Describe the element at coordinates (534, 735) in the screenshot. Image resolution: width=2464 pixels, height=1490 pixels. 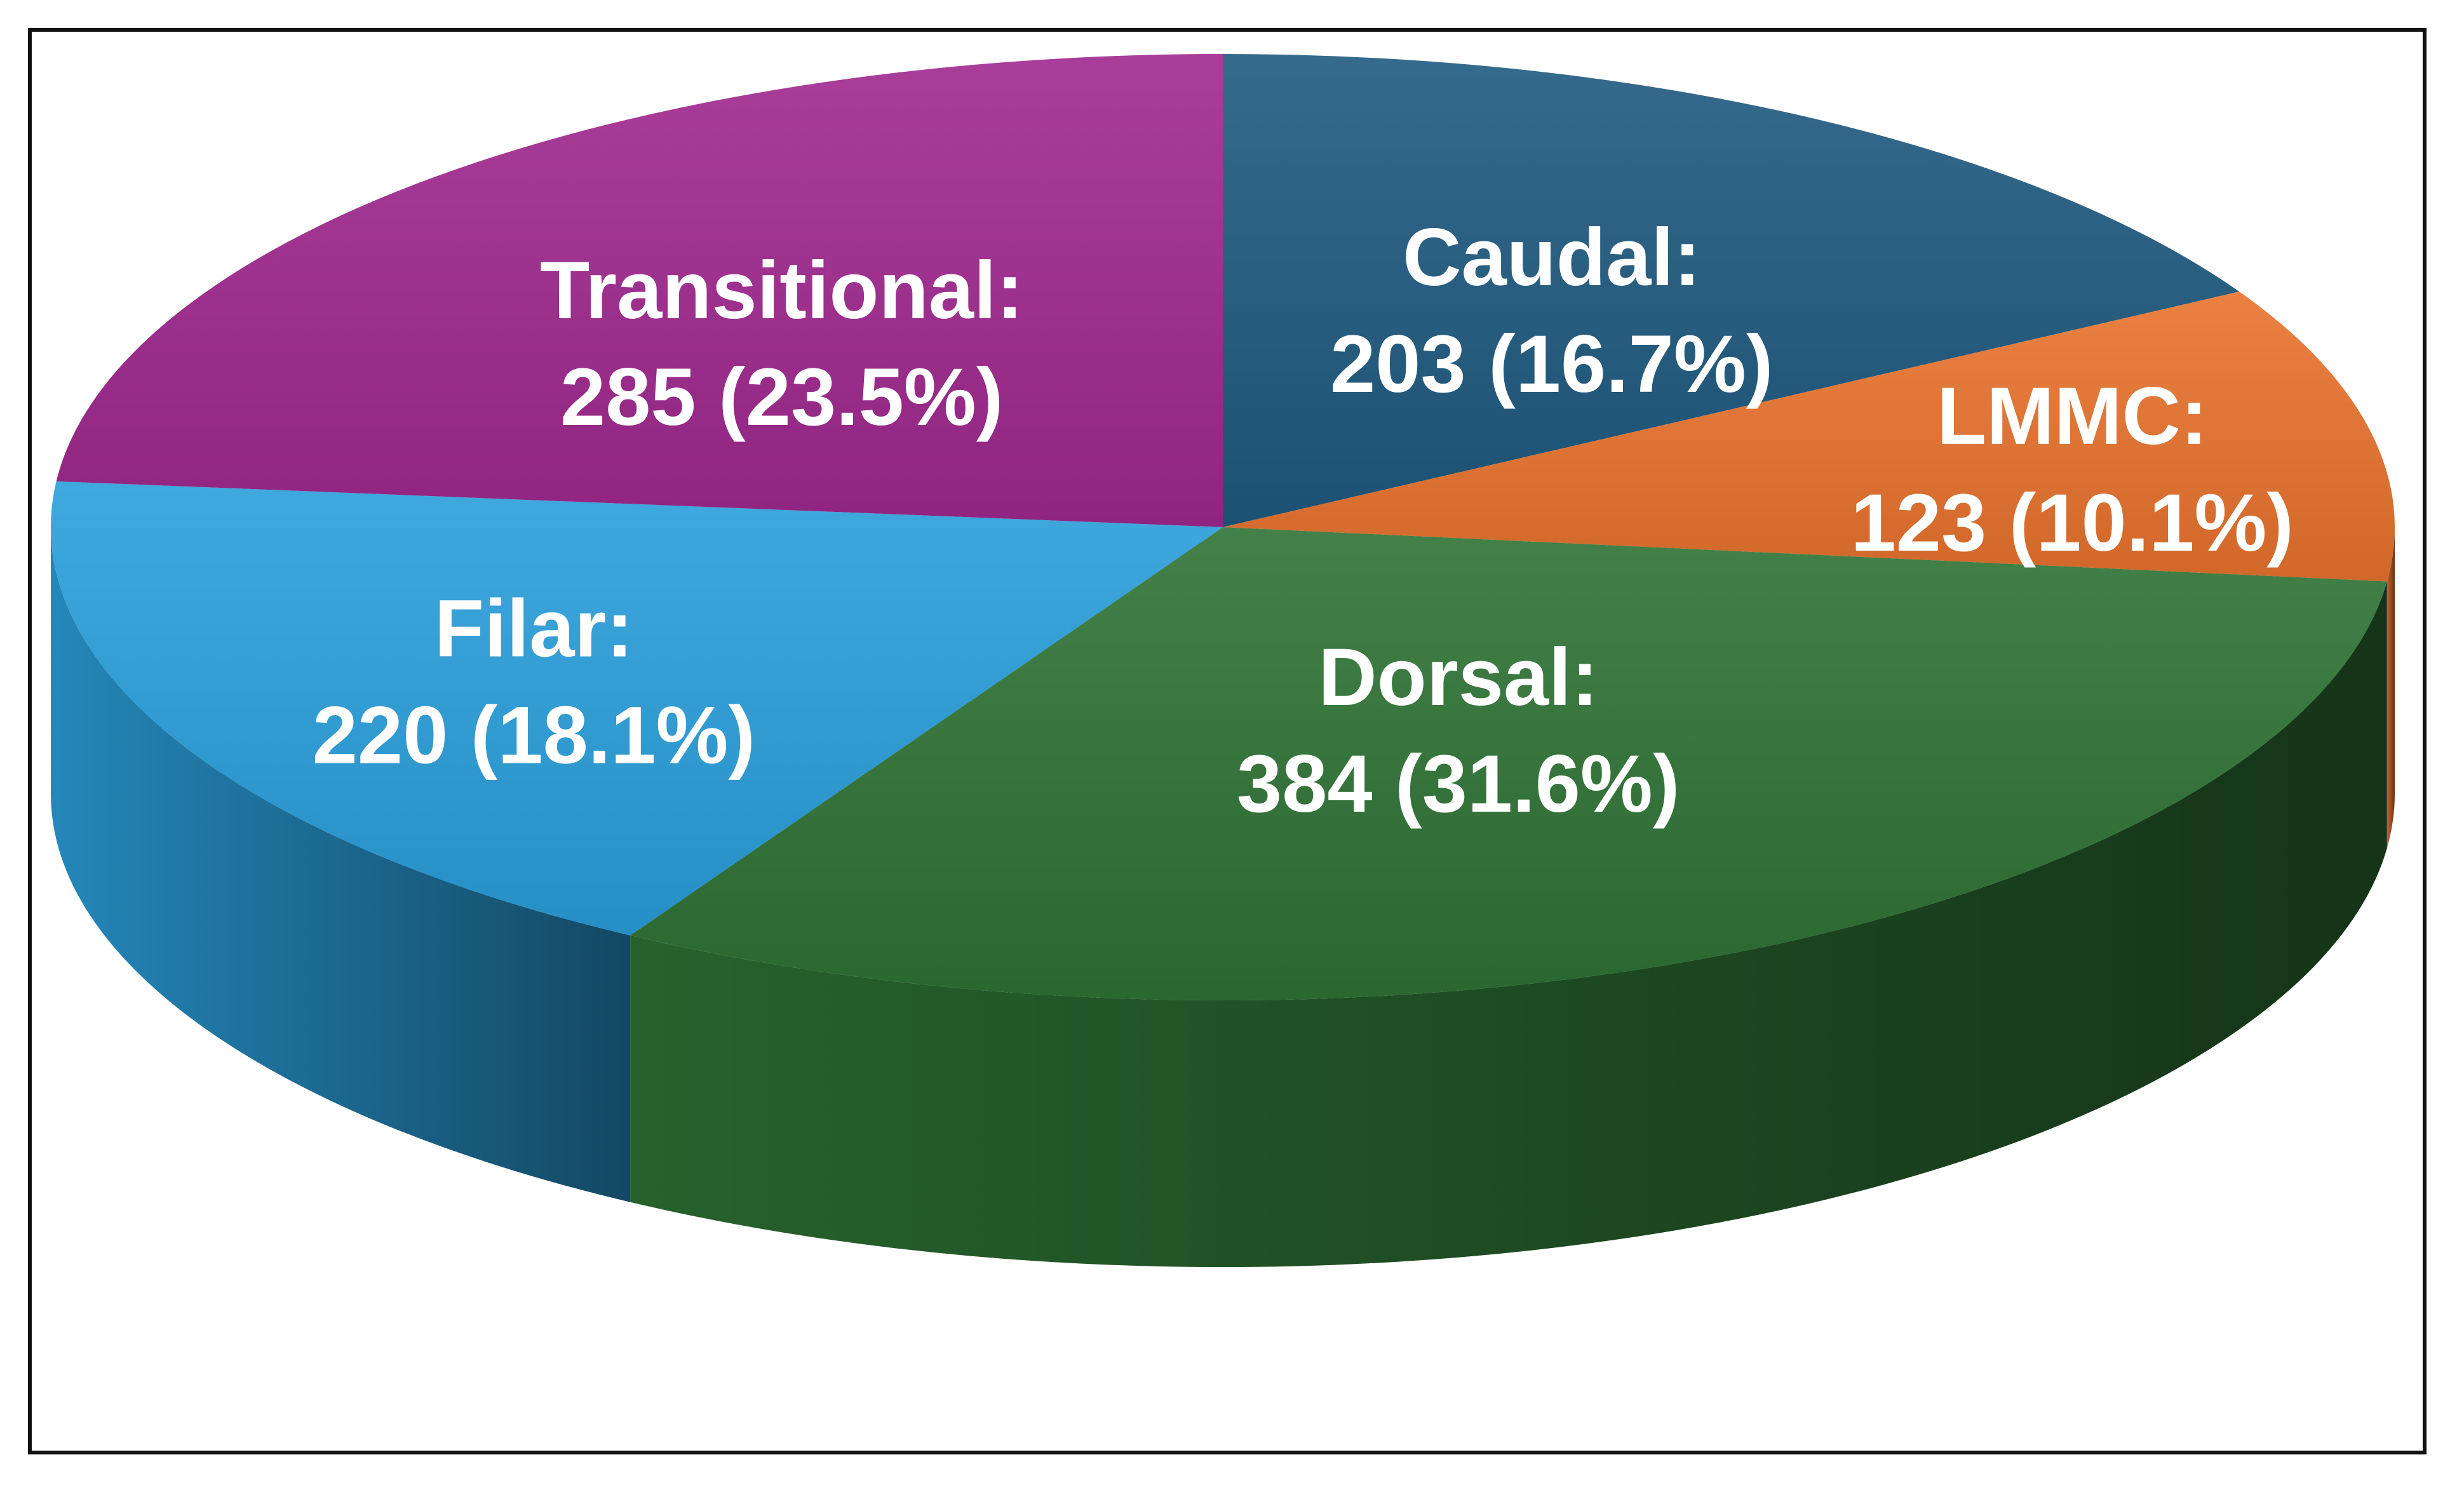
I see `slice-value-filar: 220 (18.1%)` at that location.